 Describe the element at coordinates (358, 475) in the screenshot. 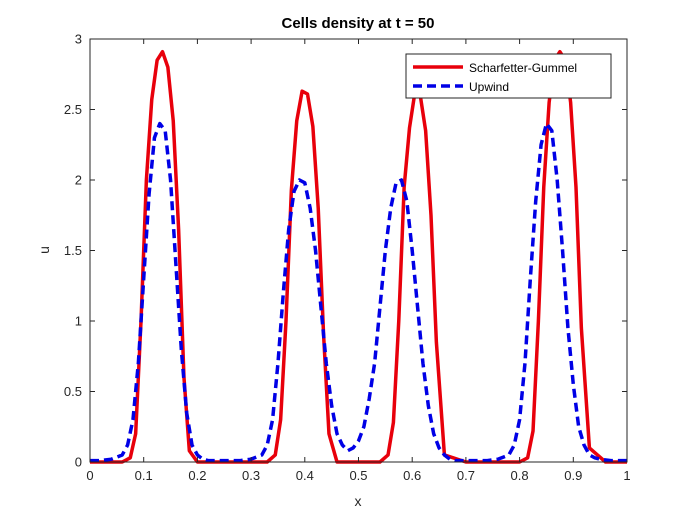

I see `x-tick-label: 0.5` at that location.